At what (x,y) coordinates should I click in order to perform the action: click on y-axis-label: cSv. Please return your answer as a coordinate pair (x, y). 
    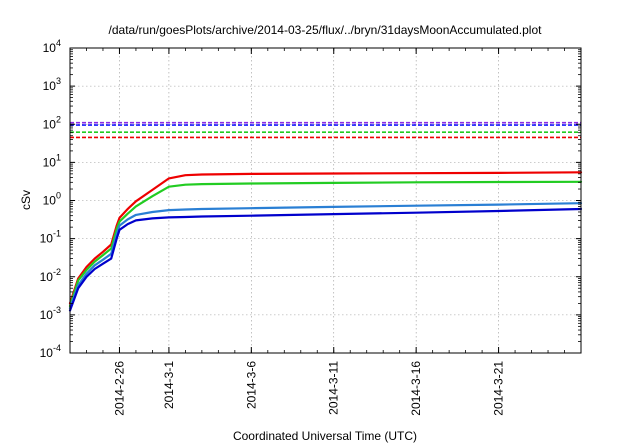
    Looking at the image, I should click on (26, 200).